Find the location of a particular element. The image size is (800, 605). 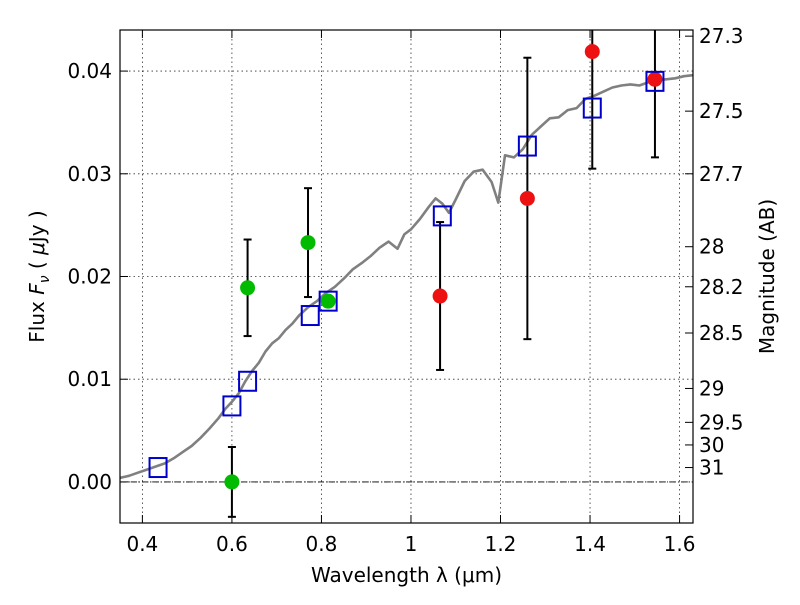

x-axis-title: Wavelength λ (μm) is located at coordinates (406, 575).